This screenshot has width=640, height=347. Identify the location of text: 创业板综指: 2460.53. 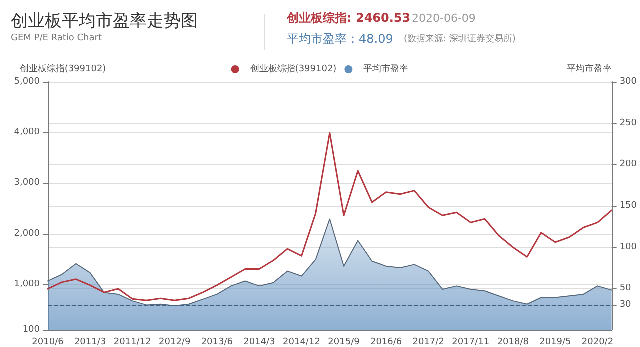
(348, 18).